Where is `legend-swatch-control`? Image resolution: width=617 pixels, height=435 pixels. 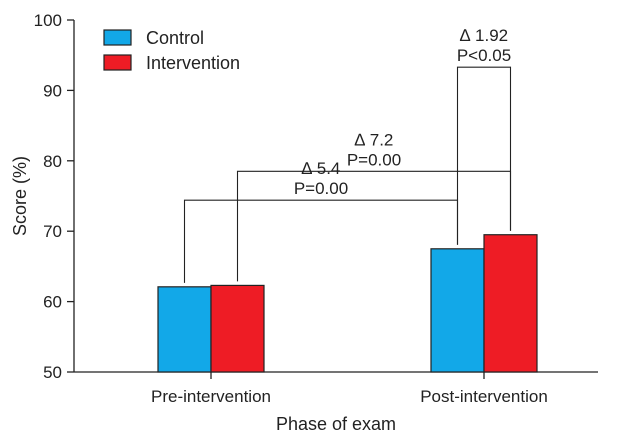
legend-swatch-control is located at coordinates (117, 37).